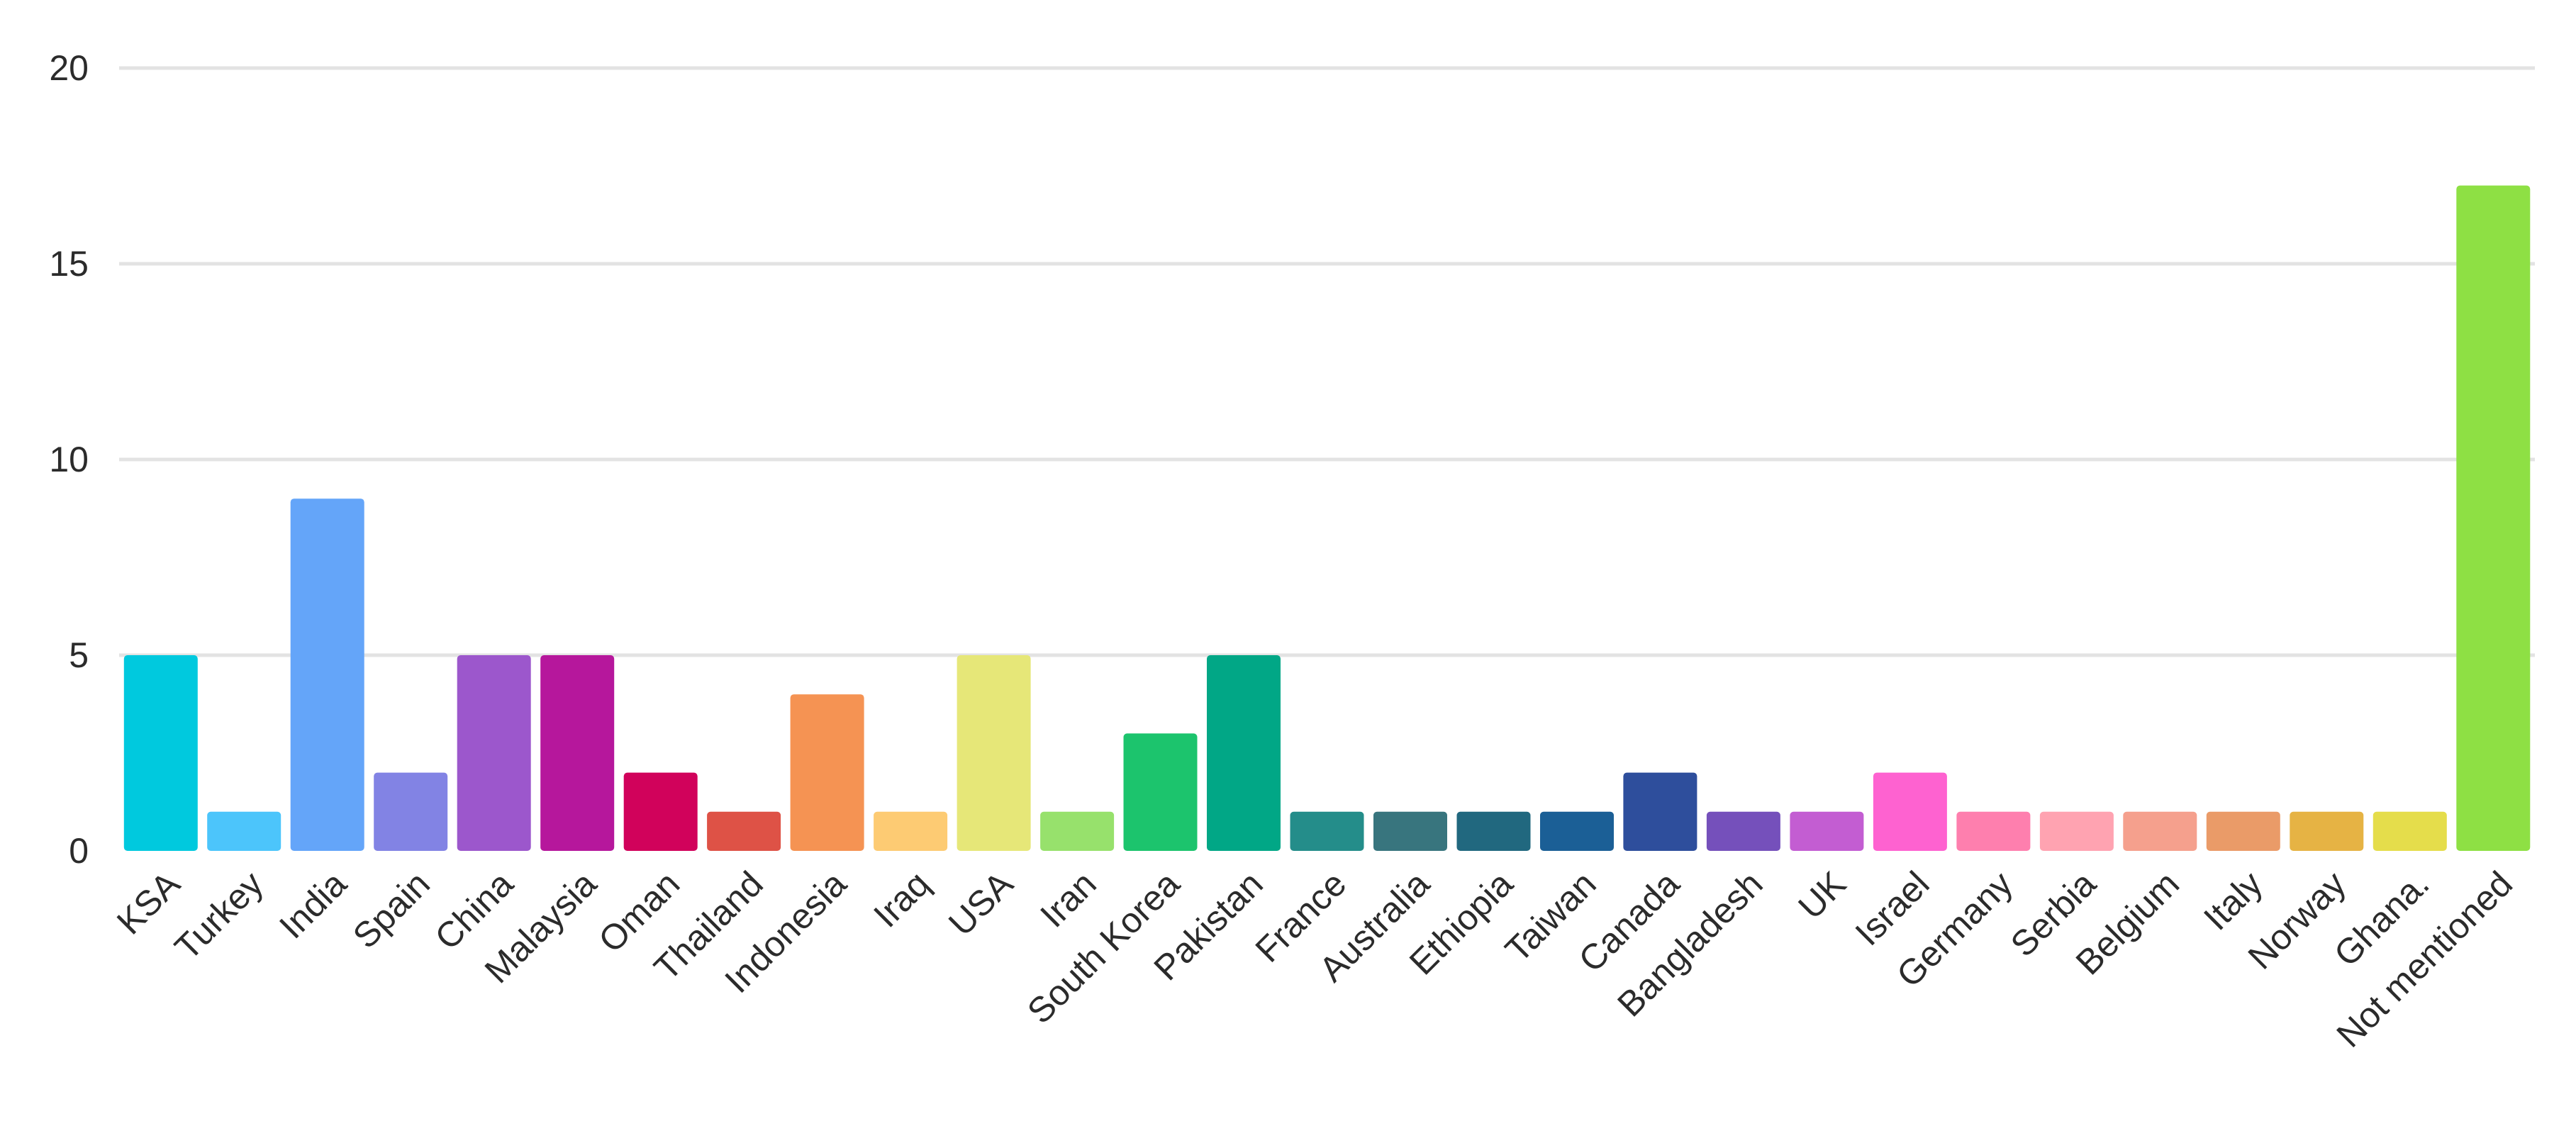 The height and width of the screenshot is (1126, 2576). What do you see at coordinates (2076, 831) in the screenshot?
I see `bar-serbia` at bounding box center [2076, 831].